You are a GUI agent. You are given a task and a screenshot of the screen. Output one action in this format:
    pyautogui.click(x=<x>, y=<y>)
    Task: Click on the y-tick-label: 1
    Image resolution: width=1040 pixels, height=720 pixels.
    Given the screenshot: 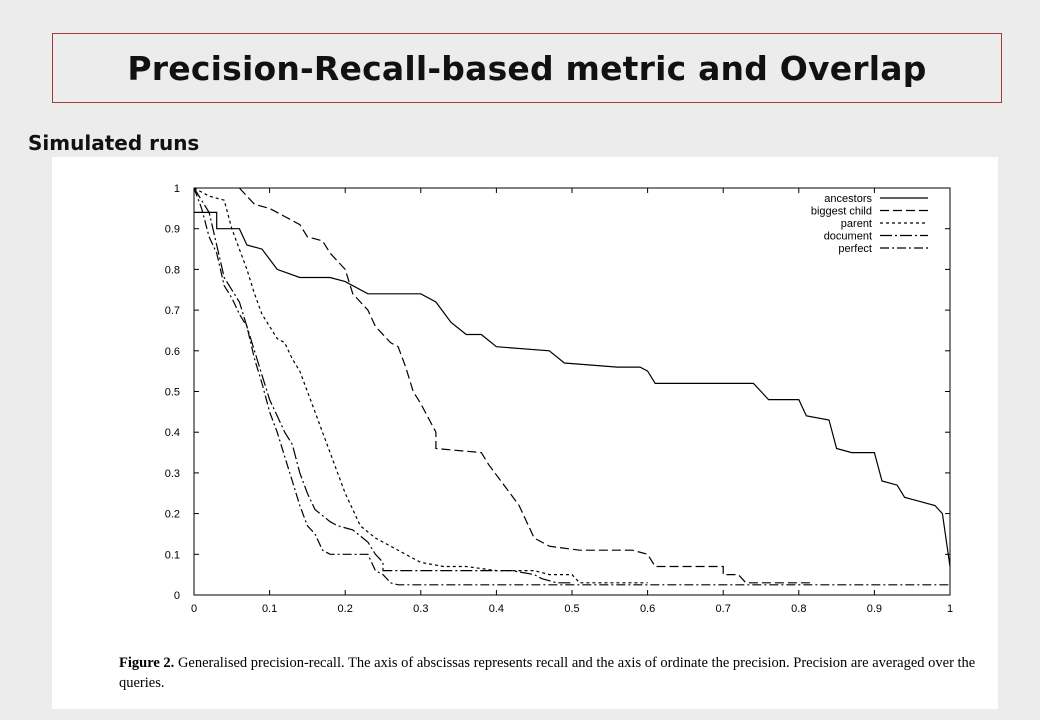 What is the action you would take?
    pyautogui.click(x=177, y=189)
    